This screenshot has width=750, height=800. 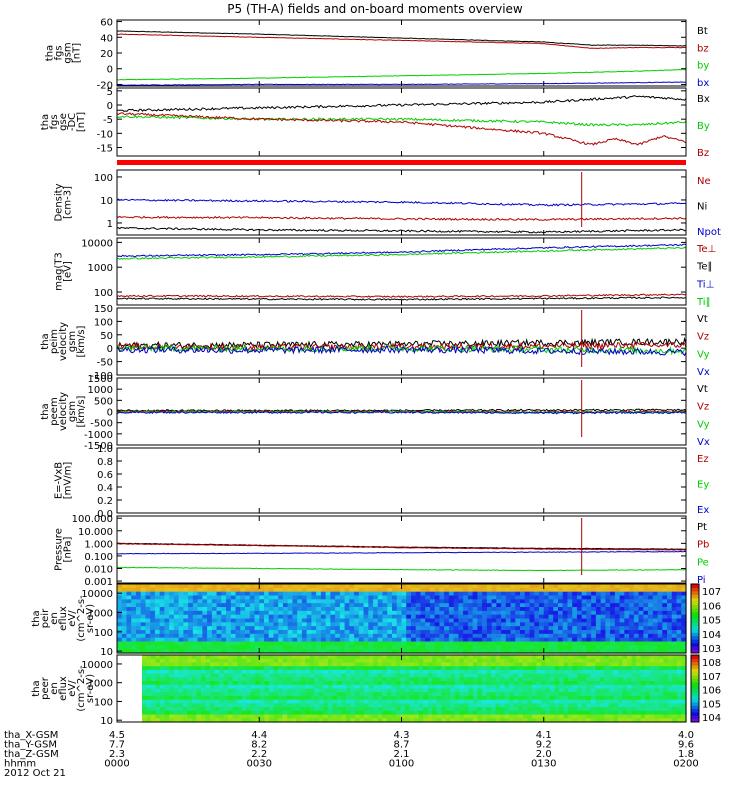 What do you see at coordinates (105, 149) in the screenshot?
I see `y-tick-label: -15` at bounding box center [105, 149].